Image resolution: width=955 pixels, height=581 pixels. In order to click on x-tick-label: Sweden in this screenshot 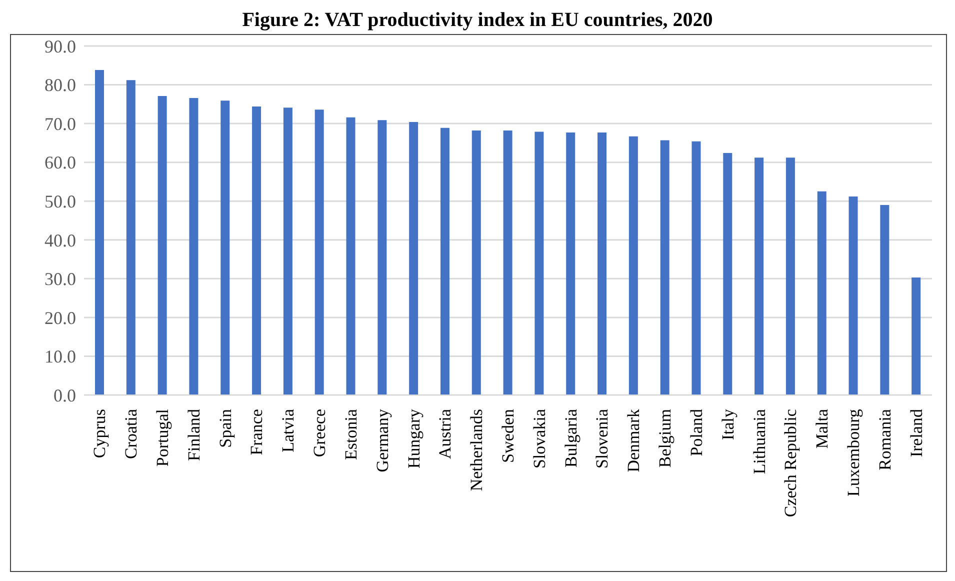, I will do `click(508, 435)`.